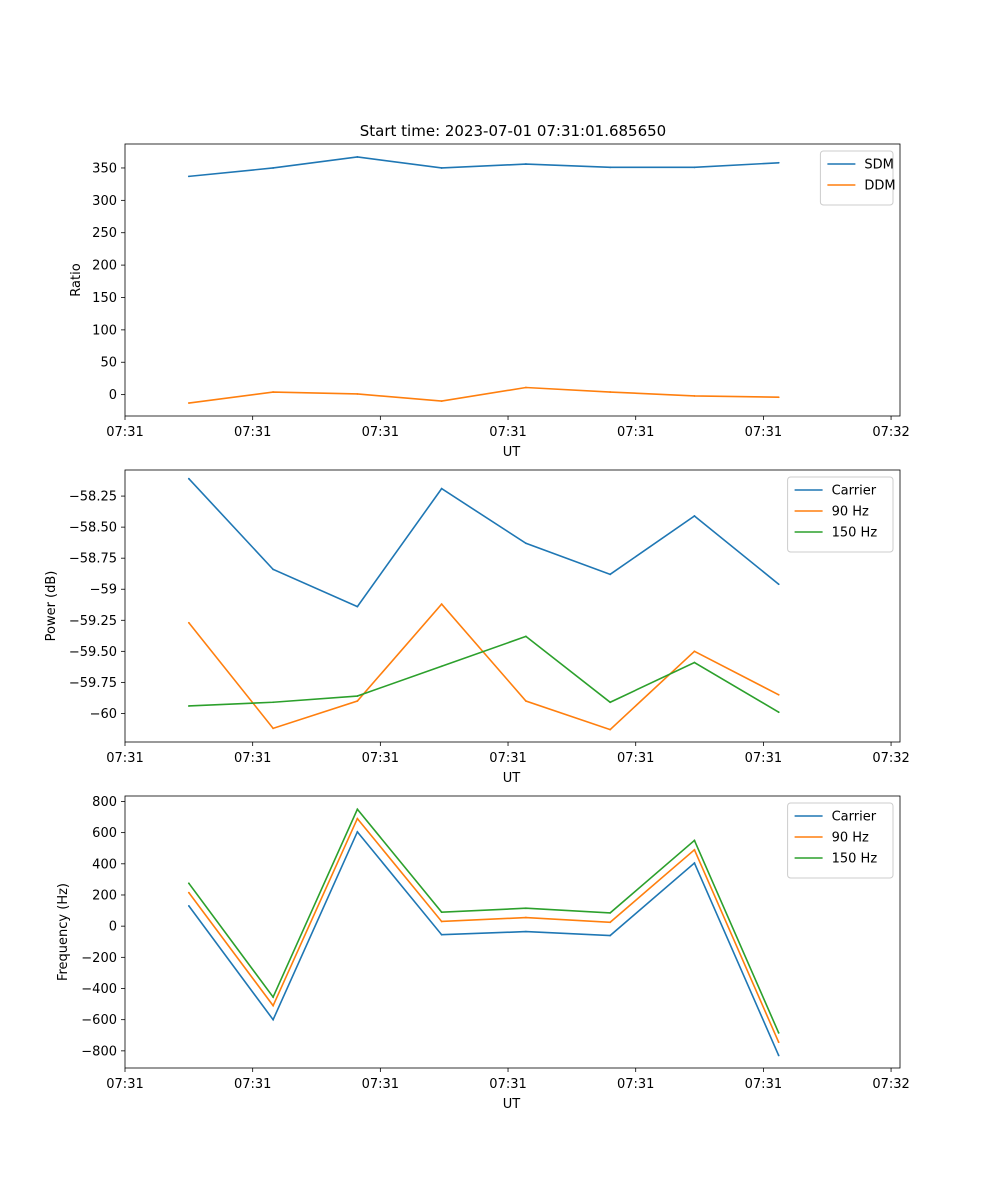 This screenshot has height=1200, width=1000. I want to click on power-ytick-label: −59.25, so click(93, 621).